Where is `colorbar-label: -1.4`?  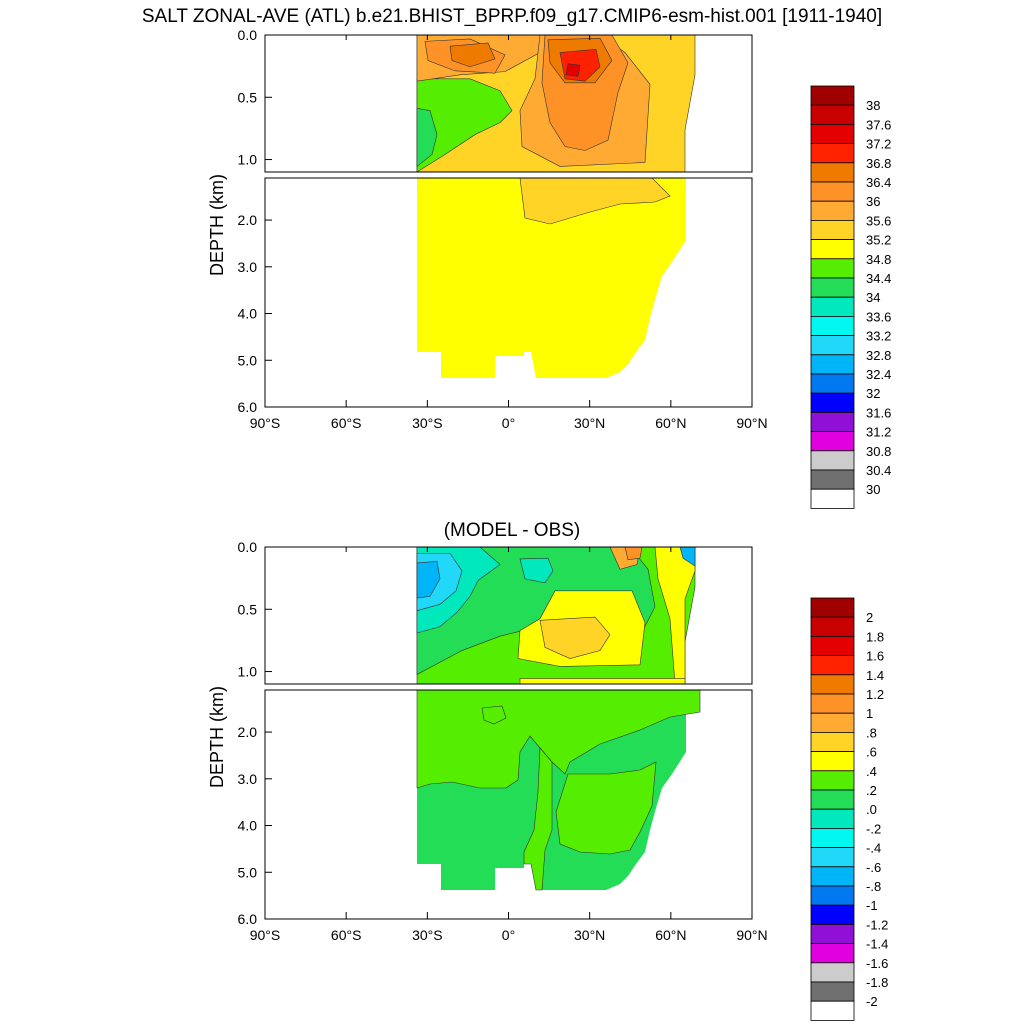
colorbar-label: -1.4 is located at coordinates (877, 944).